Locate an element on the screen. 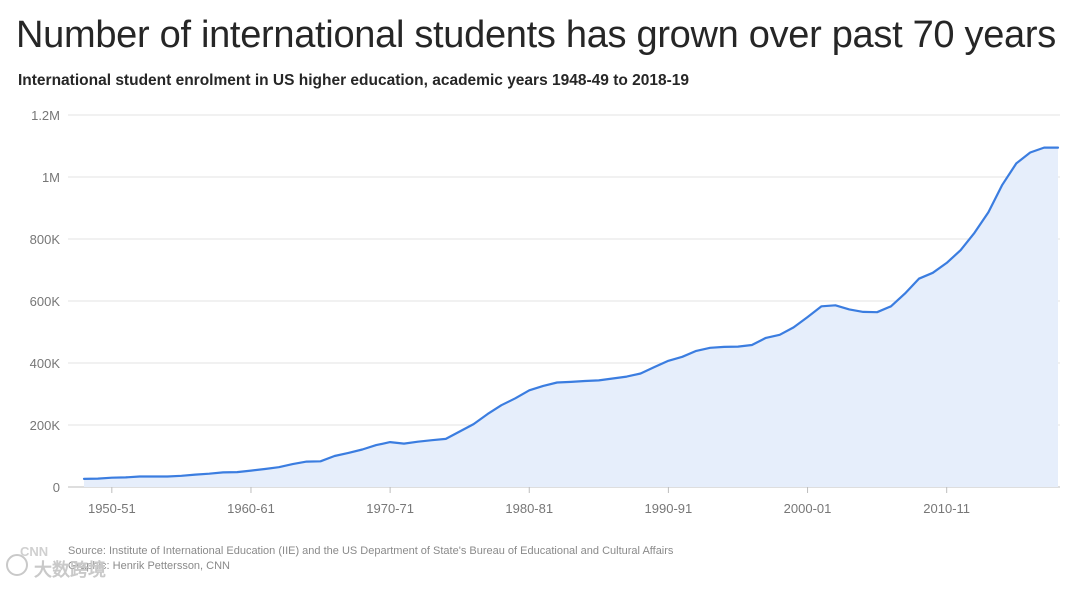 The height and width of the screenshot is (592, 1080). y-tick-label: 0 is located at coordinates (56, 487).